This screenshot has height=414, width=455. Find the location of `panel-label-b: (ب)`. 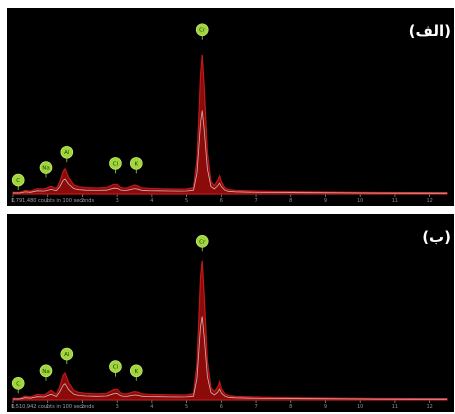

panel-label-b: (ب) is located at coordinates (436, 237).